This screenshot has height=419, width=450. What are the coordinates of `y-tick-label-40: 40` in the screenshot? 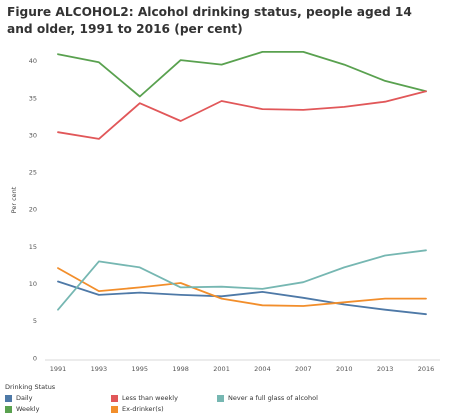 It's located at (33, 61).